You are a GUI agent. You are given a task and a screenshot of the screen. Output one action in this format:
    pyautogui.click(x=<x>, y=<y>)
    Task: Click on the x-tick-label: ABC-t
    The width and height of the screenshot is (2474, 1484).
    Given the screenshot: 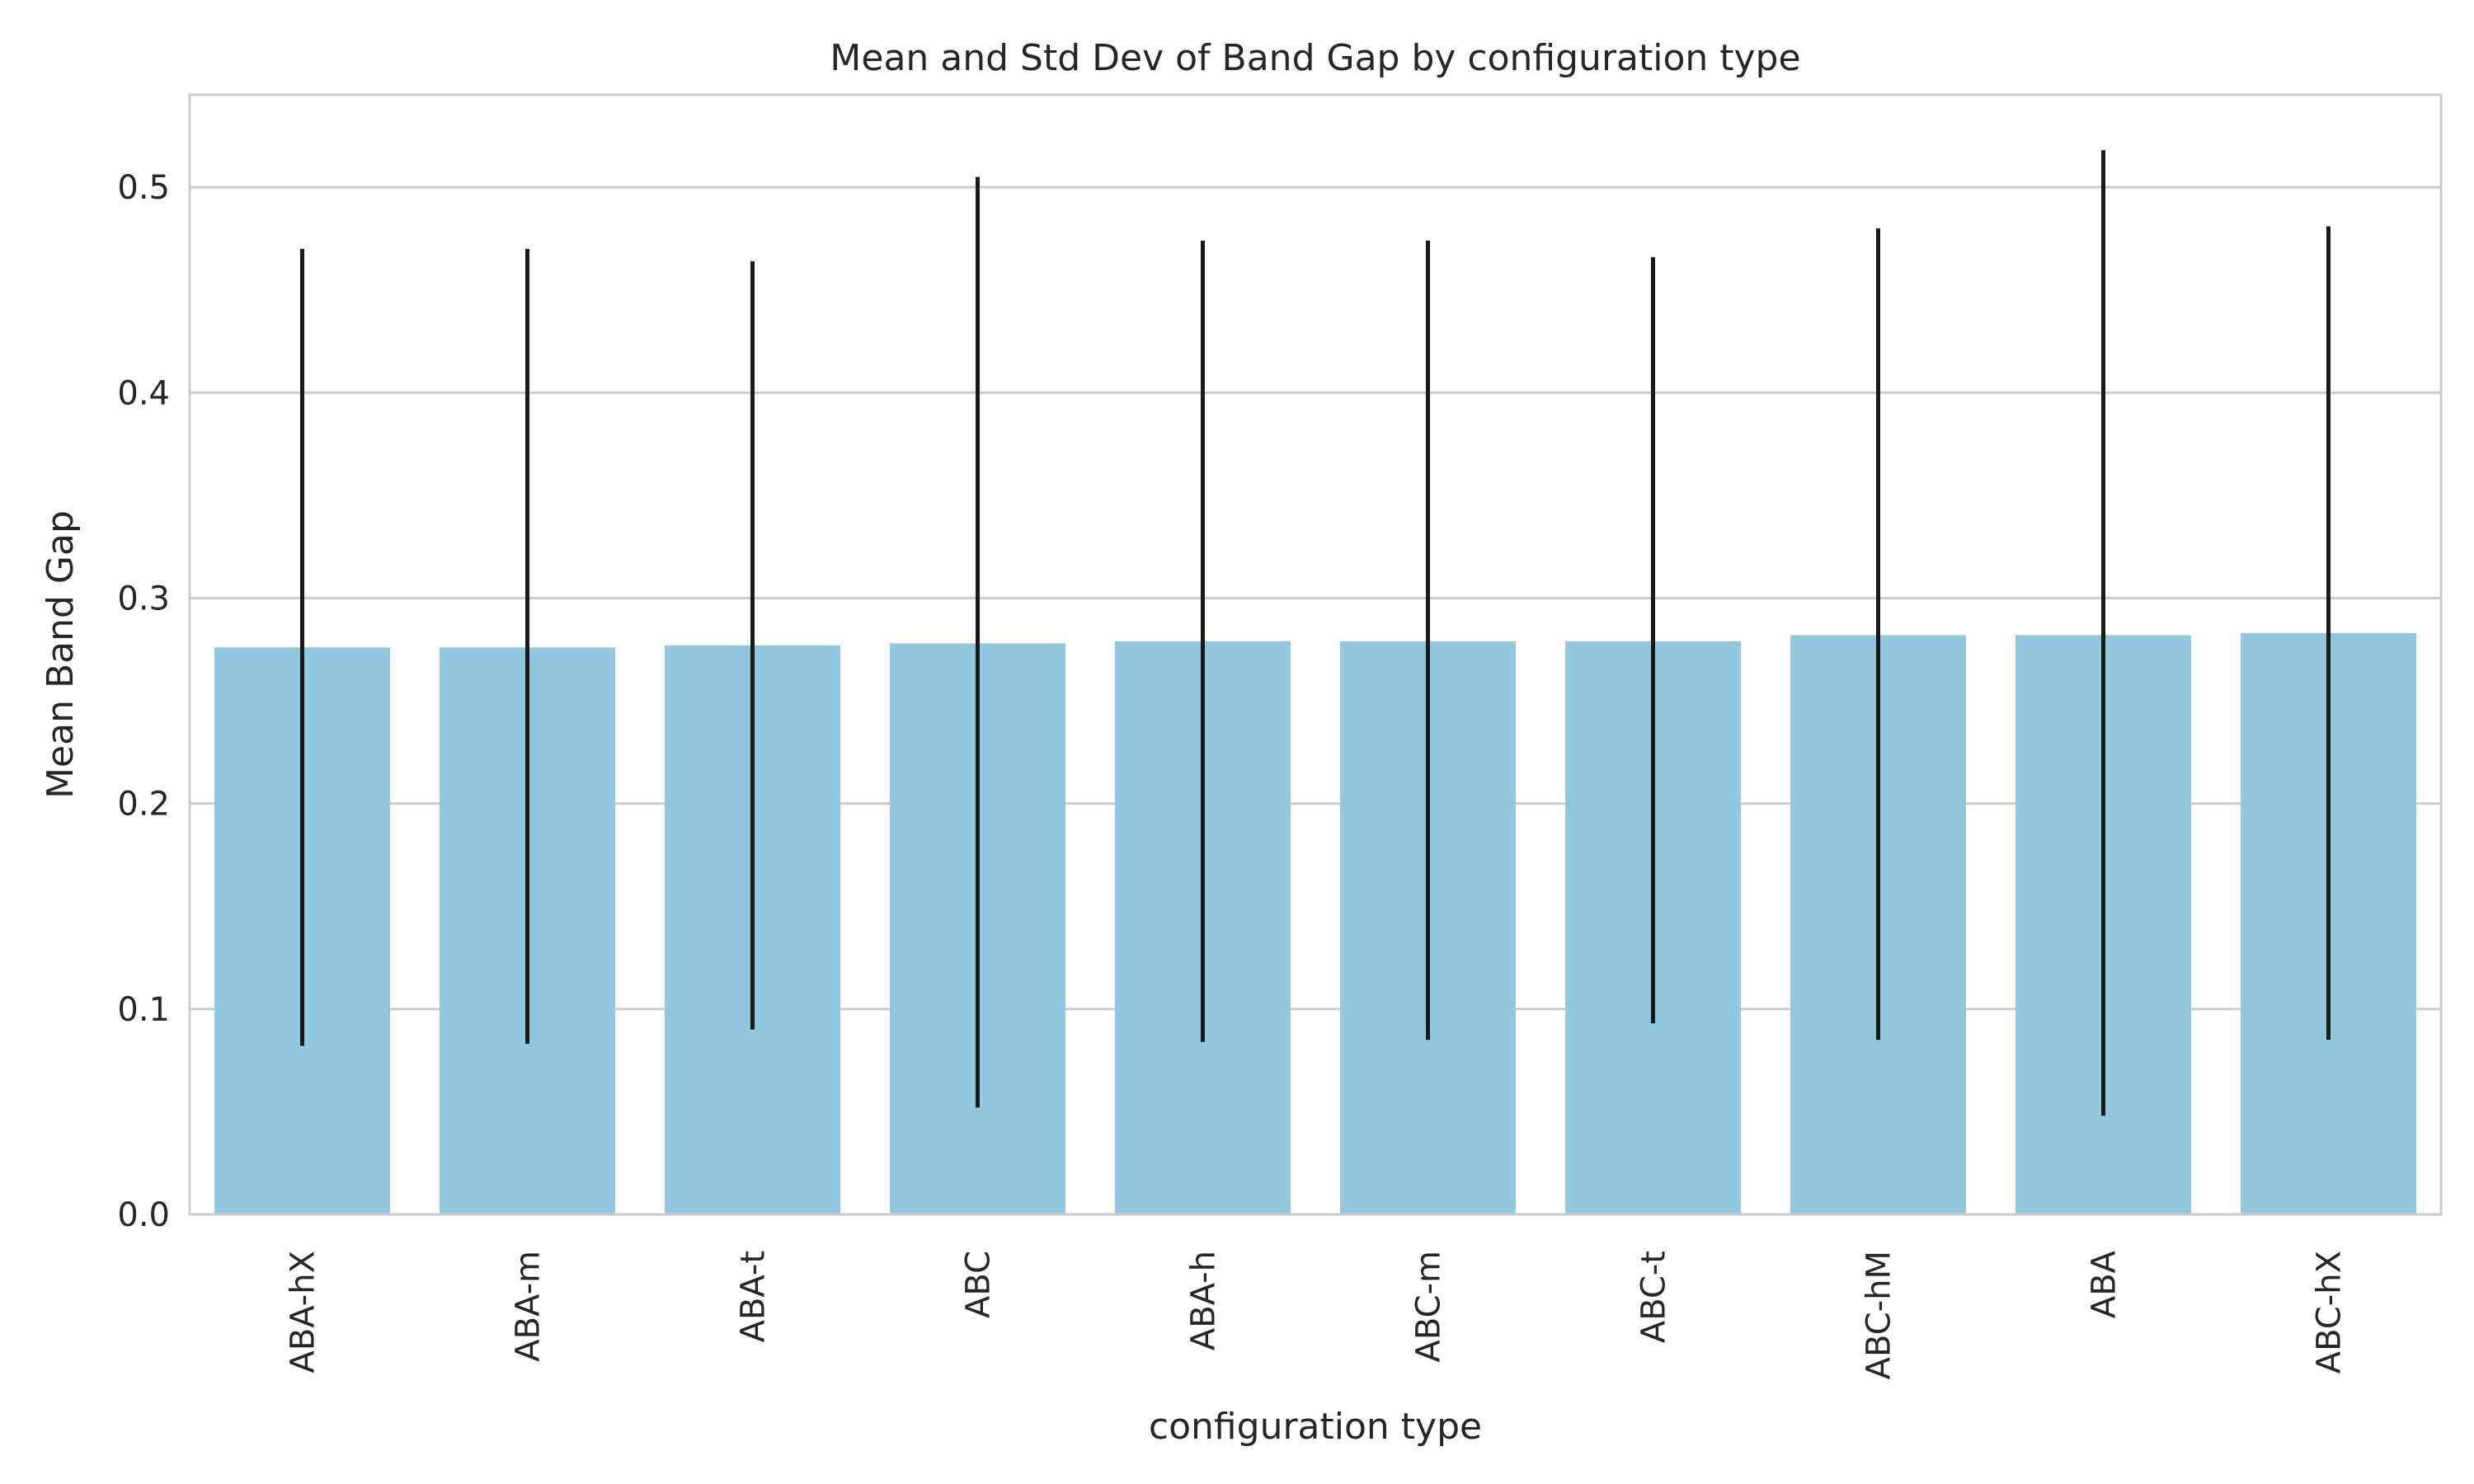 What is the action you would take?
    pyautogui.click(x=1654, y=1297)
    